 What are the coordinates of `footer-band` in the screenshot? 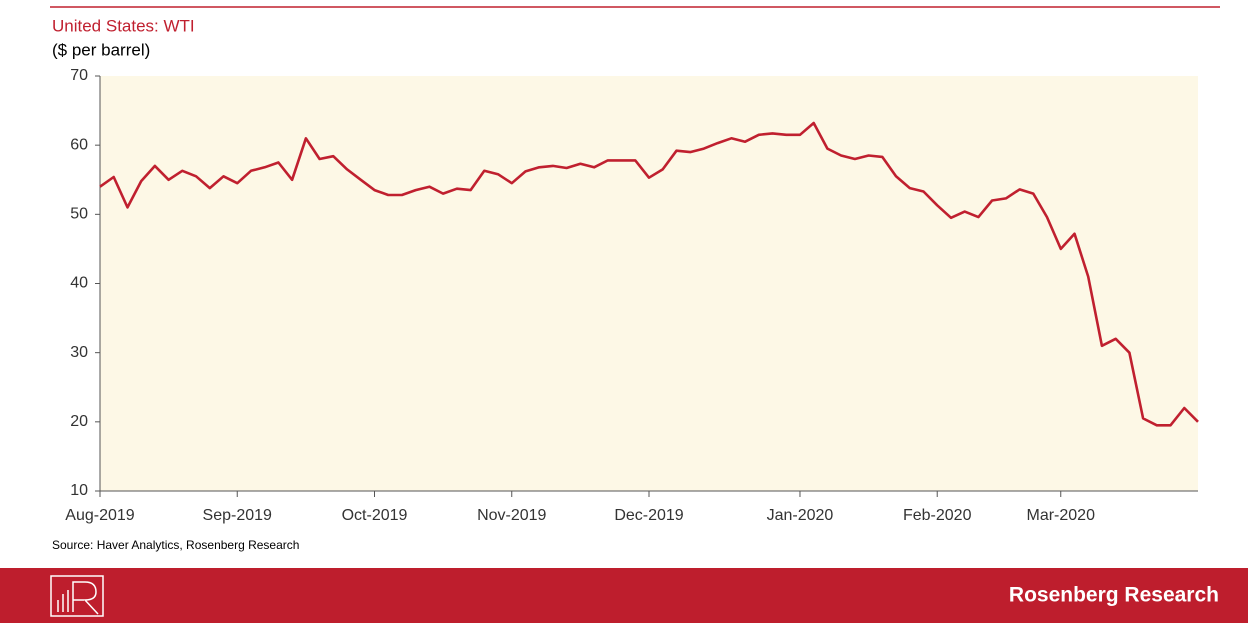 It's located at (624, 595).